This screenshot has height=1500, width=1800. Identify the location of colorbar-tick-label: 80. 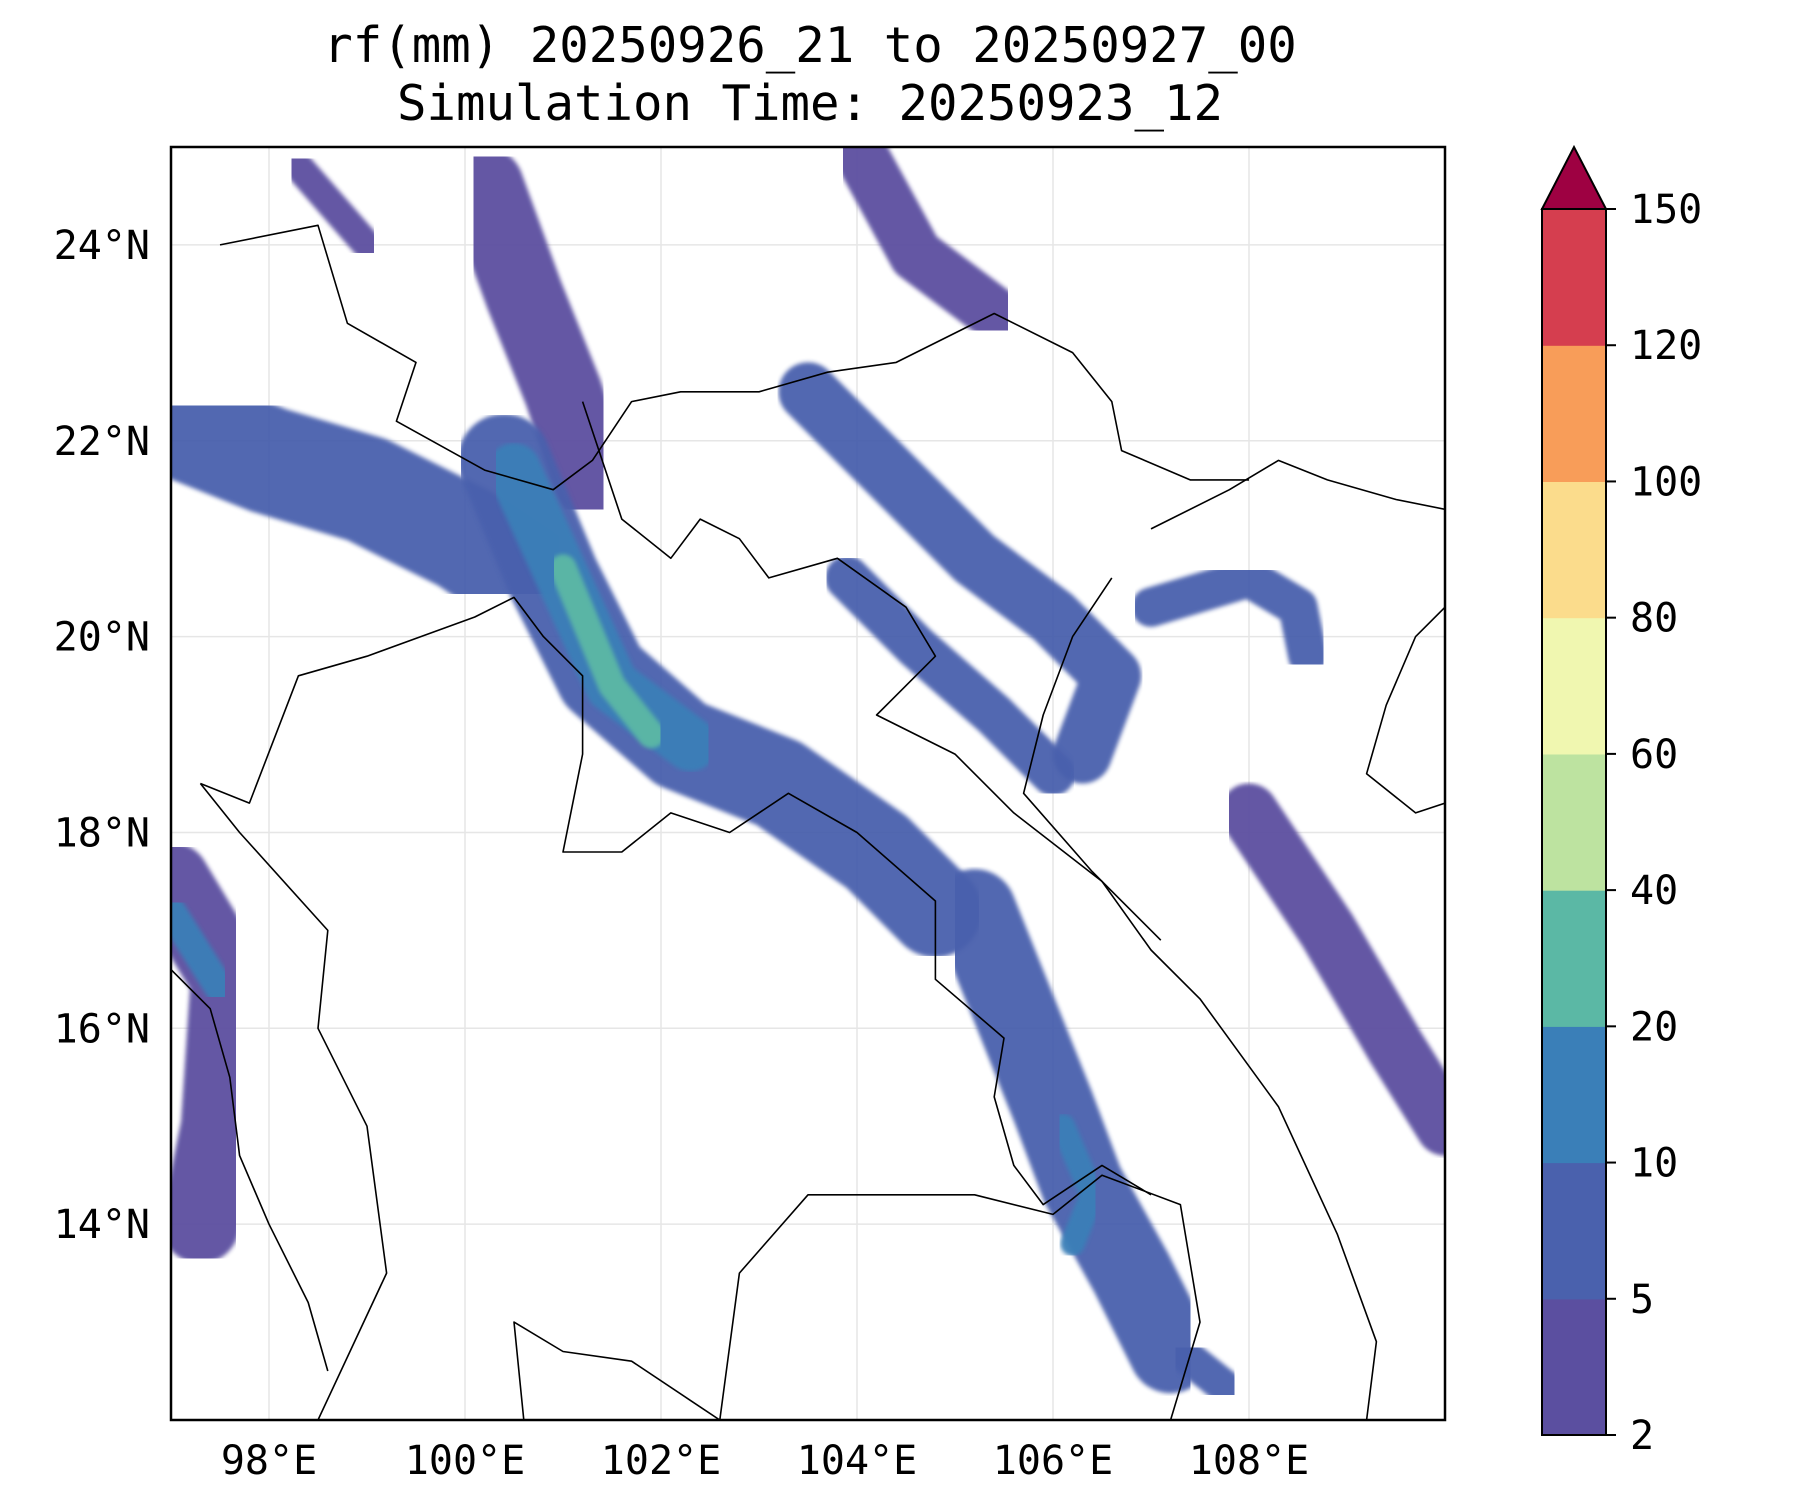
(1654, 619).